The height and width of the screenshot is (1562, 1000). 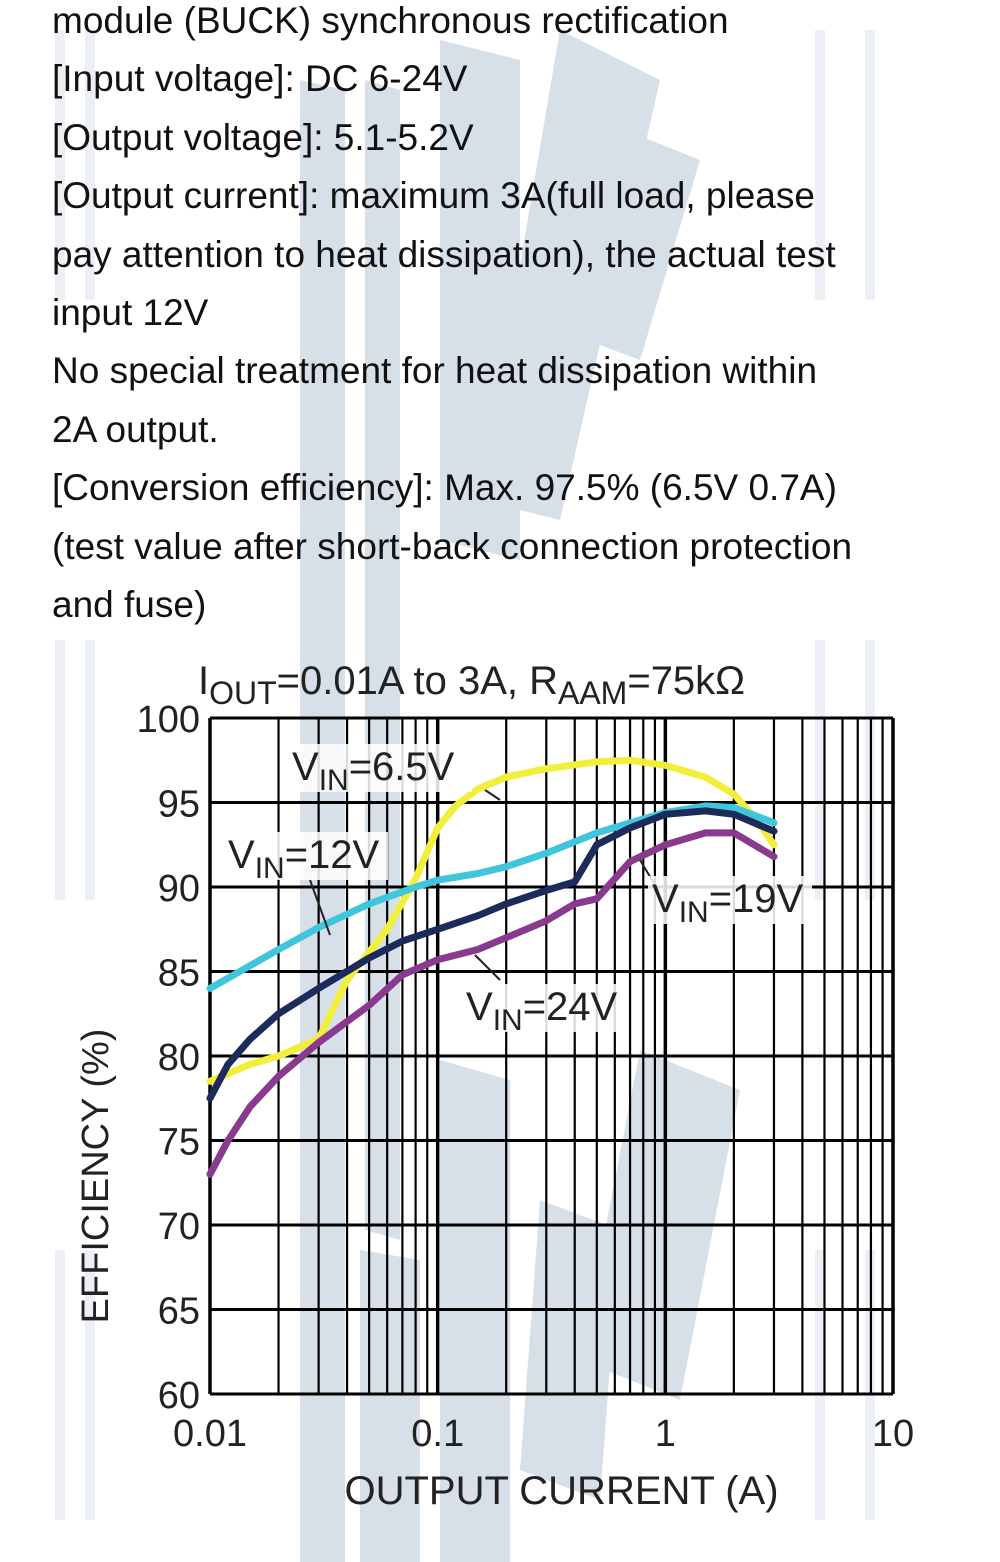 I want to click on y-tick-label: 100, so click(x=168, y=720).